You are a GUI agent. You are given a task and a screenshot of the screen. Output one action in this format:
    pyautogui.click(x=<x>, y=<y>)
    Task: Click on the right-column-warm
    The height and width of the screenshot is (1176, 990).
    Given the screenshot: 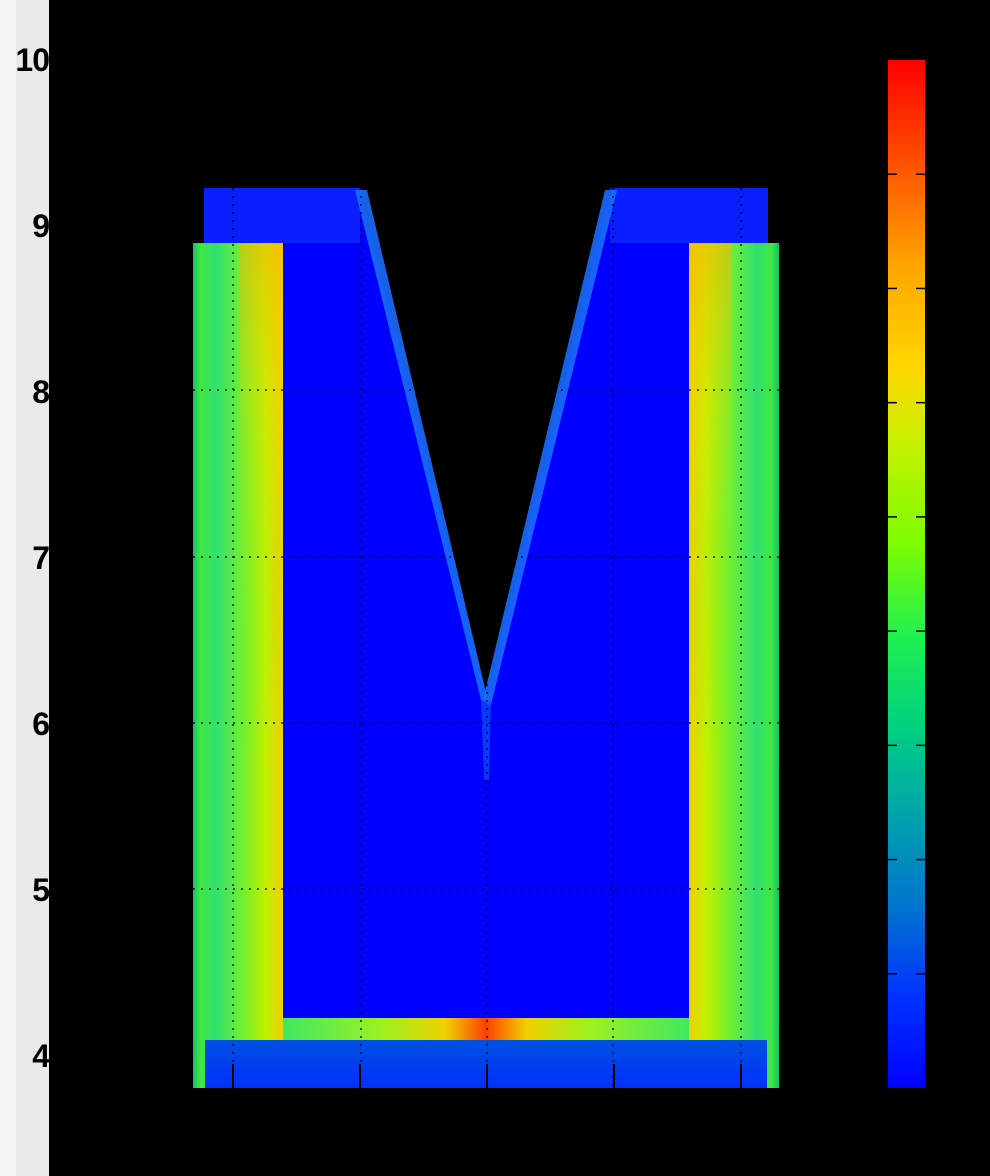 What is the action you would take?
    pyautogui.click(x=710, y=503)
    